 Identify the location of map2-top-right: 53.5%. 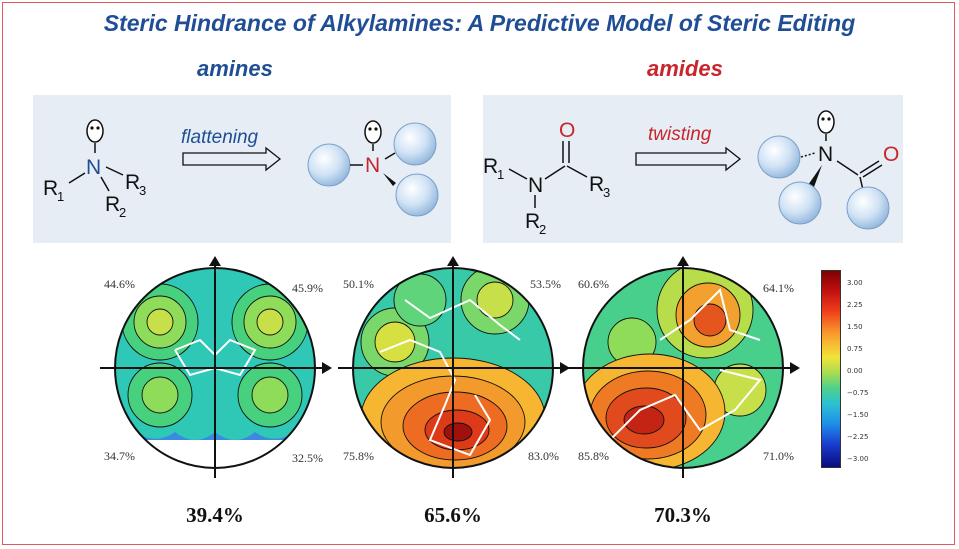
(545, 284).